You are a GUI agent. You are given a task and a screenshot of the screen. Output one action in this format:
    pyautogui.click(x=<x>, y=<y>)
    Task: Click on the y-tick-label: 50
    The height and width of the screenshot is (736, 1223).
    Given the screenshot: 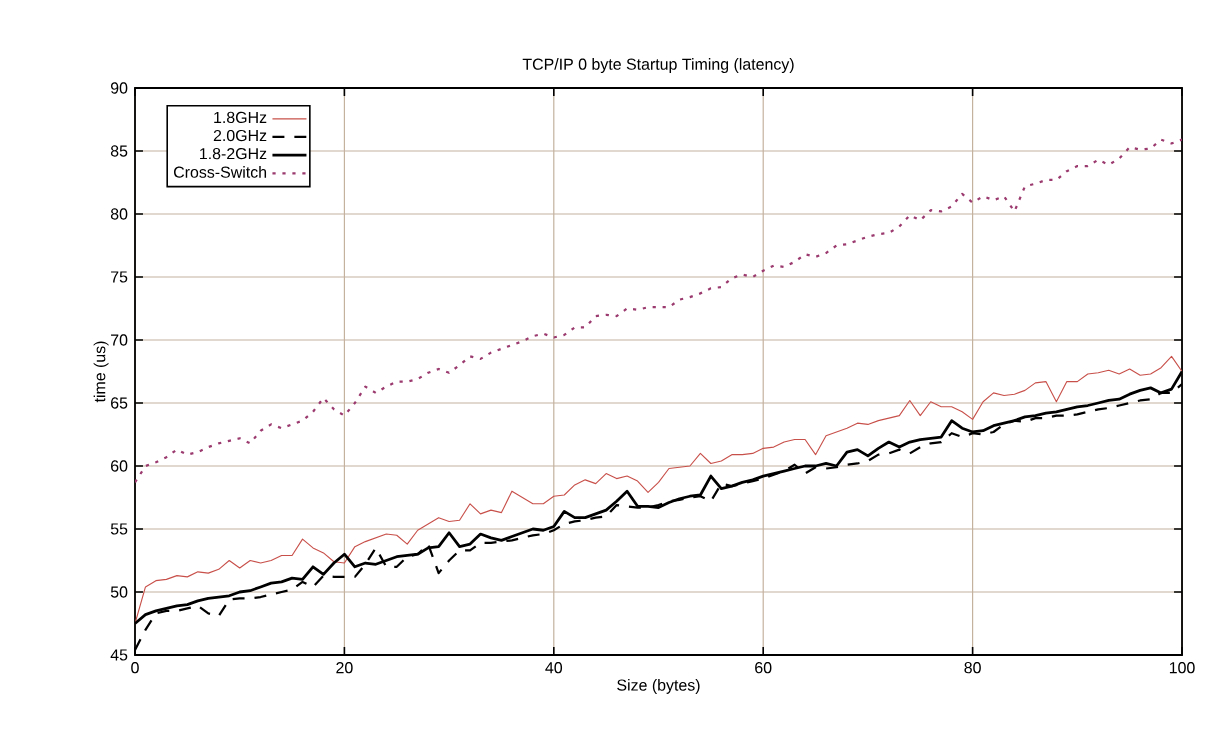 What is the action you would take?
    pyautogui.click(x=119, y=592)
    